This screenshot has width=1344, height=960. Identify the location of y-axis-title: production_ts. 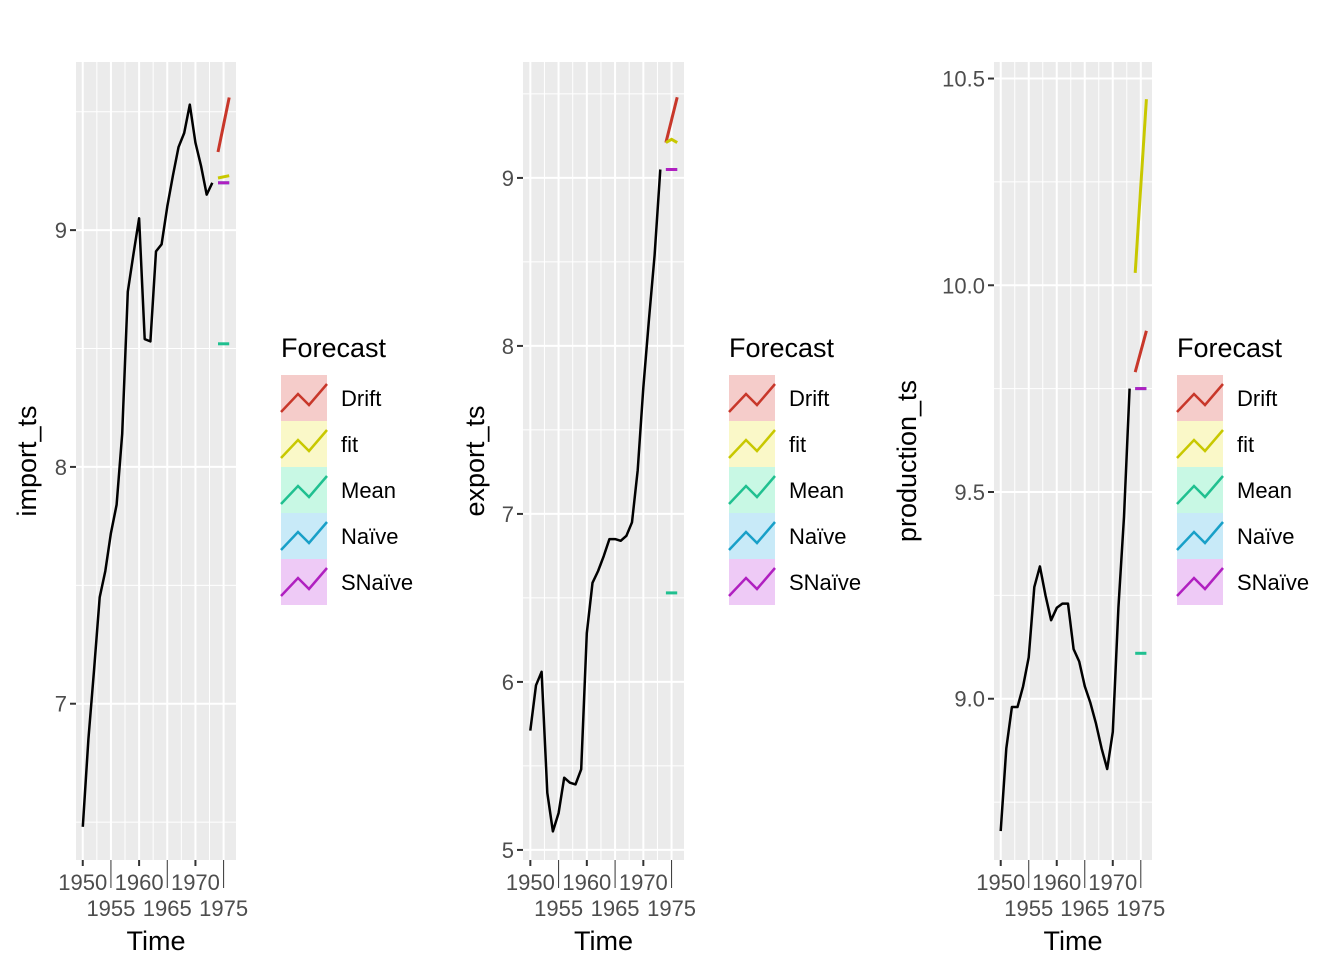
(907, 461).